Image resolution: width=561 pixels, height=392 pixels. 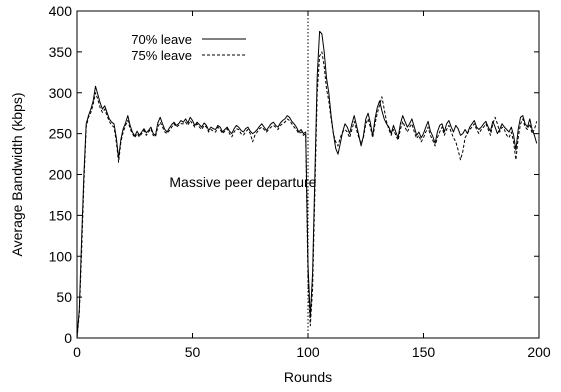 What do you see at coordinates (61, 52) in the screenshot?
I see `y-tick-label: 350` at bounding box center [61, 52].